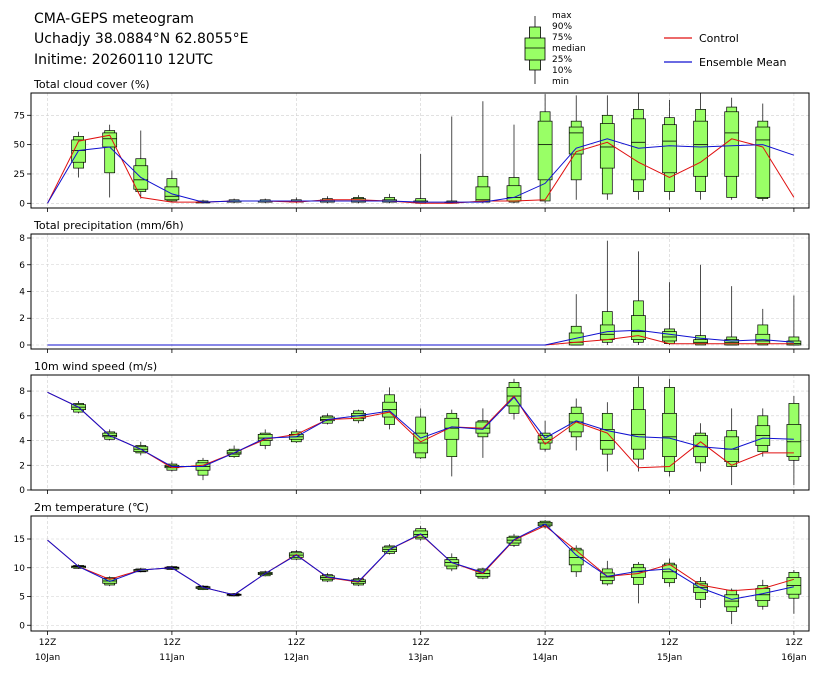 Image resolution: width=818 pixels, height=673 pixels. What do you see at coordinates (171, 658) in the screenshot?
I see `x-tick-label-date: 11Jan` at bounding box center [171, 658].